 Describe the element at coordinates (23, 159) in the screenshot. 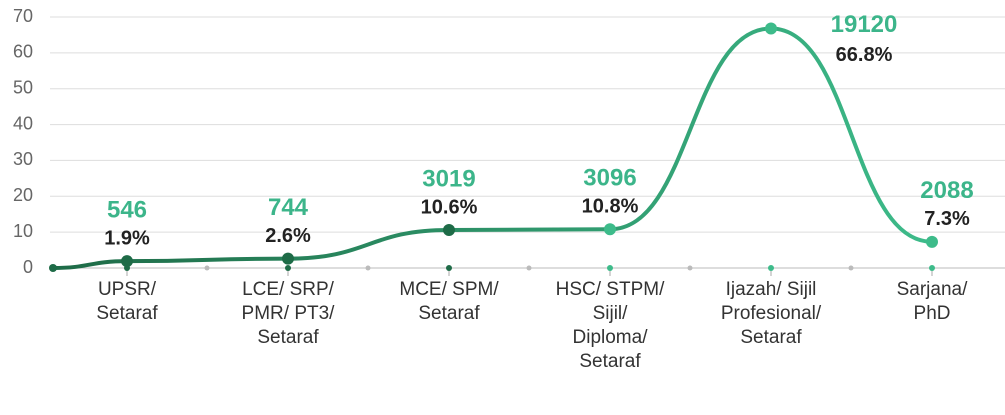

I see `y-tick-label: 30` at that location.